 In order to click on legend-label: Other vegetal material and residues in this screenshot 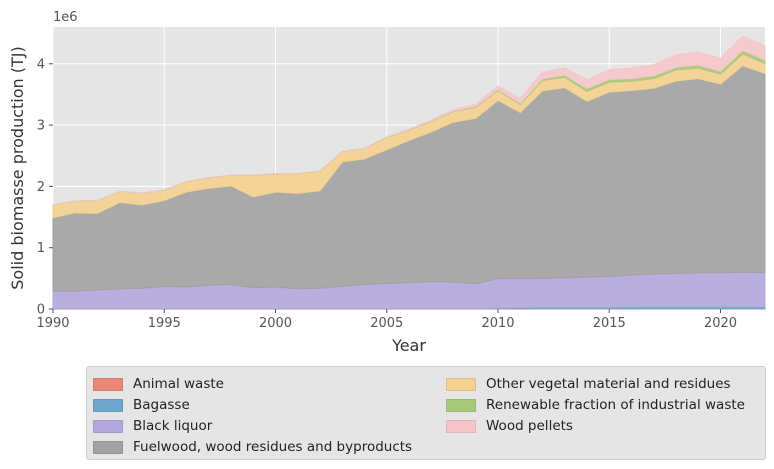, I will do `click(608, 384)`.